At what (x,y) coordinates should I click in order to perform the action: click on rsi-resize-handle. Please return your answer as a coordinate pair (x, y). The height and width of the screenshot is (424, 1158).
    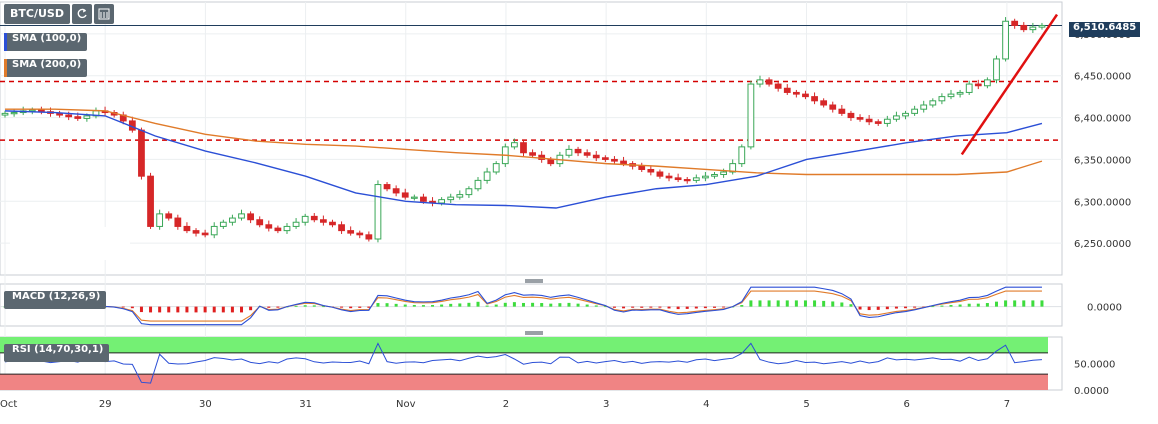
    Looking at the image, I should click on (534, 333).